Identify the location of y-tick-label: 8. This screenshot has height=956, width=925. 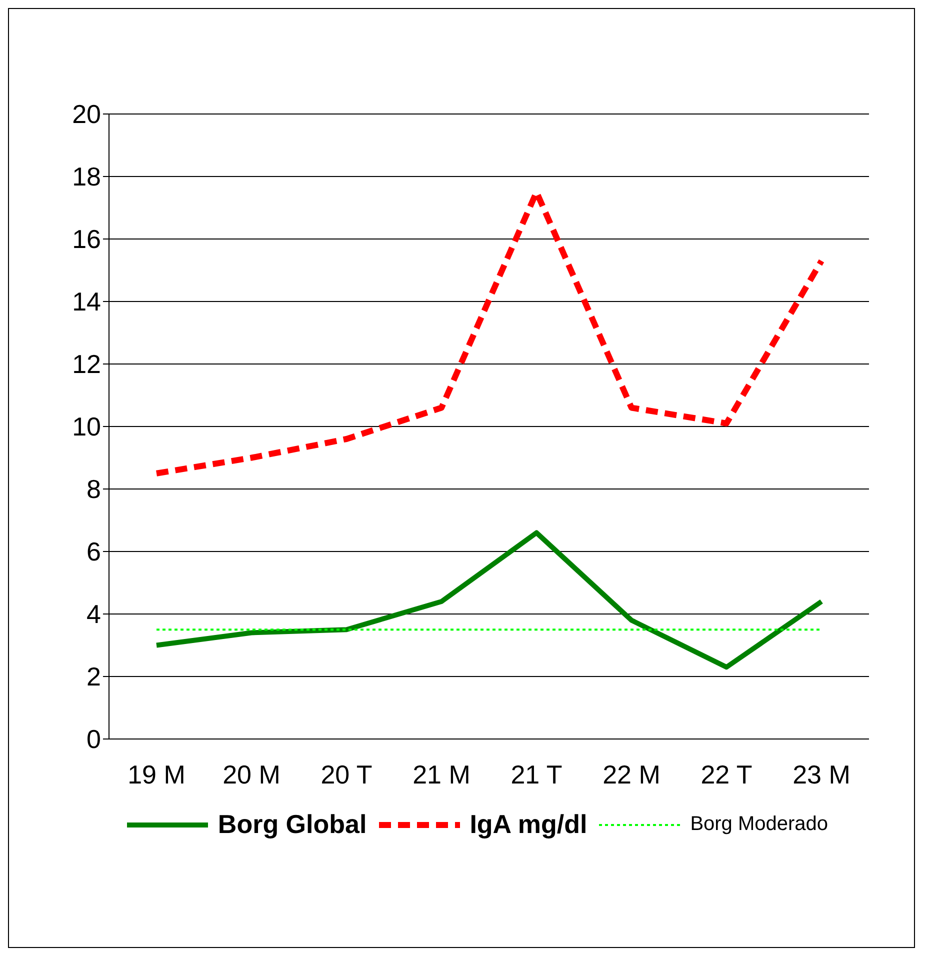
(93, 489).